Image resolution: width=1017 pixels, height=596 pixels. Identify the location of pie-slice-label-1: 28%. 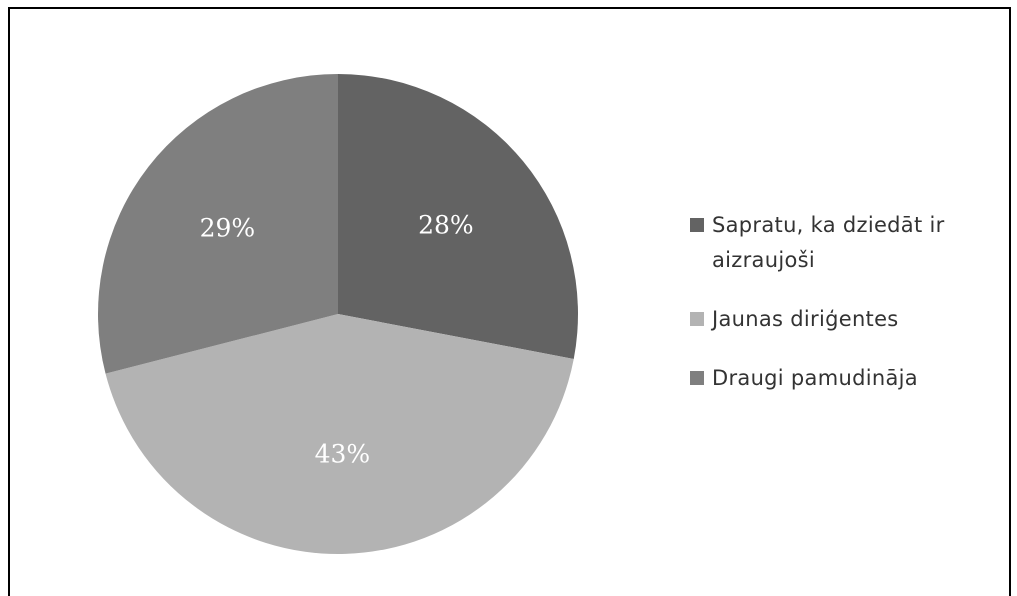
(446, 224).